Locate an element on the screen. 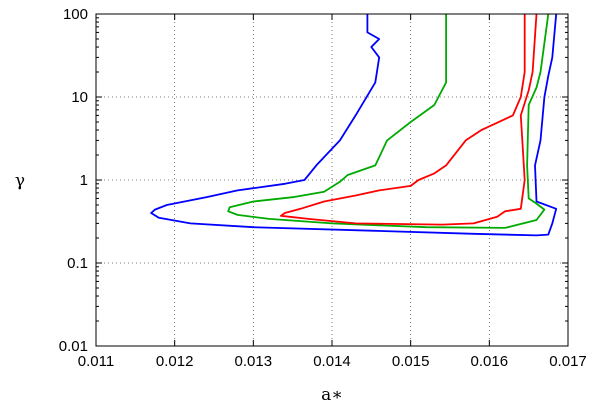 The image size is (600, 407). x-tick-label: 0.016 is located at coordinates (490, 361).